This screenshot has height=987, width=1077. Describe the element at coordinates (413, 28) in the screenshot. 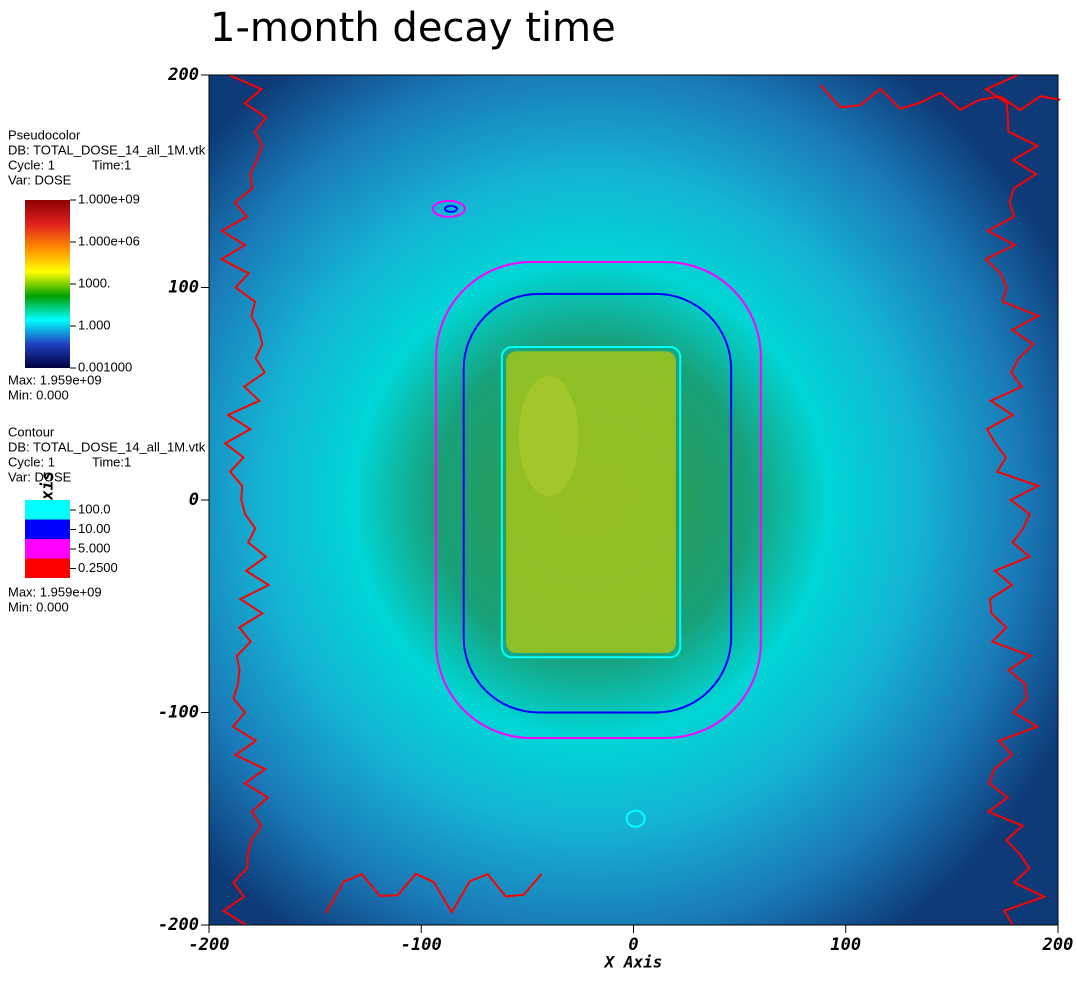

I see `chart-title: 1-month decay time` at that location.